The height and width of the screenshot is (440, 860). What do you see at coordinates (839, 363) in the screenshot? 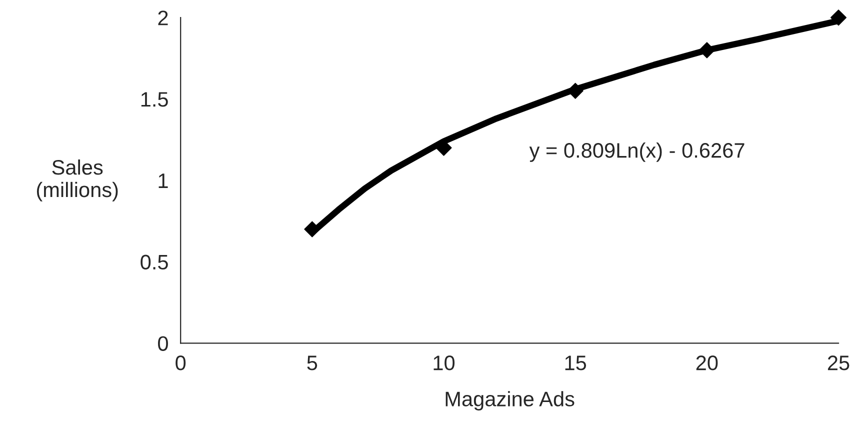
I see `x-tick-label: 25` at bounding box center [839, 363].